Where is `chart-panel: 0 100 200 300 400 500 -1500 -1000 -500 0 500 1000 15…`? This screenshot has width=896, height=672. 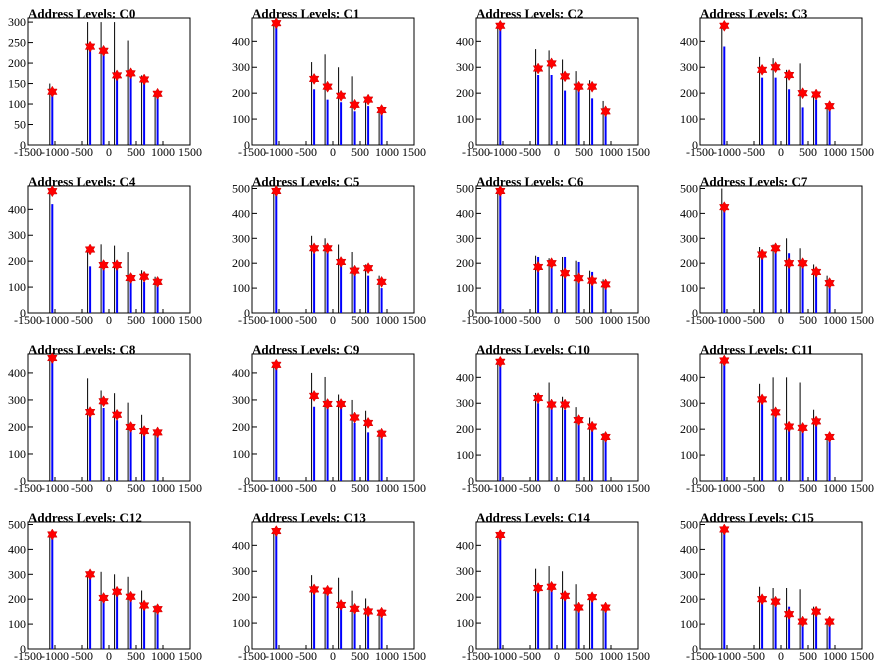
chart-panel: 0 100 200 300 400 500 -1500 -1000 -500 0 500 1000 15… is located at coordinates (112, 588).